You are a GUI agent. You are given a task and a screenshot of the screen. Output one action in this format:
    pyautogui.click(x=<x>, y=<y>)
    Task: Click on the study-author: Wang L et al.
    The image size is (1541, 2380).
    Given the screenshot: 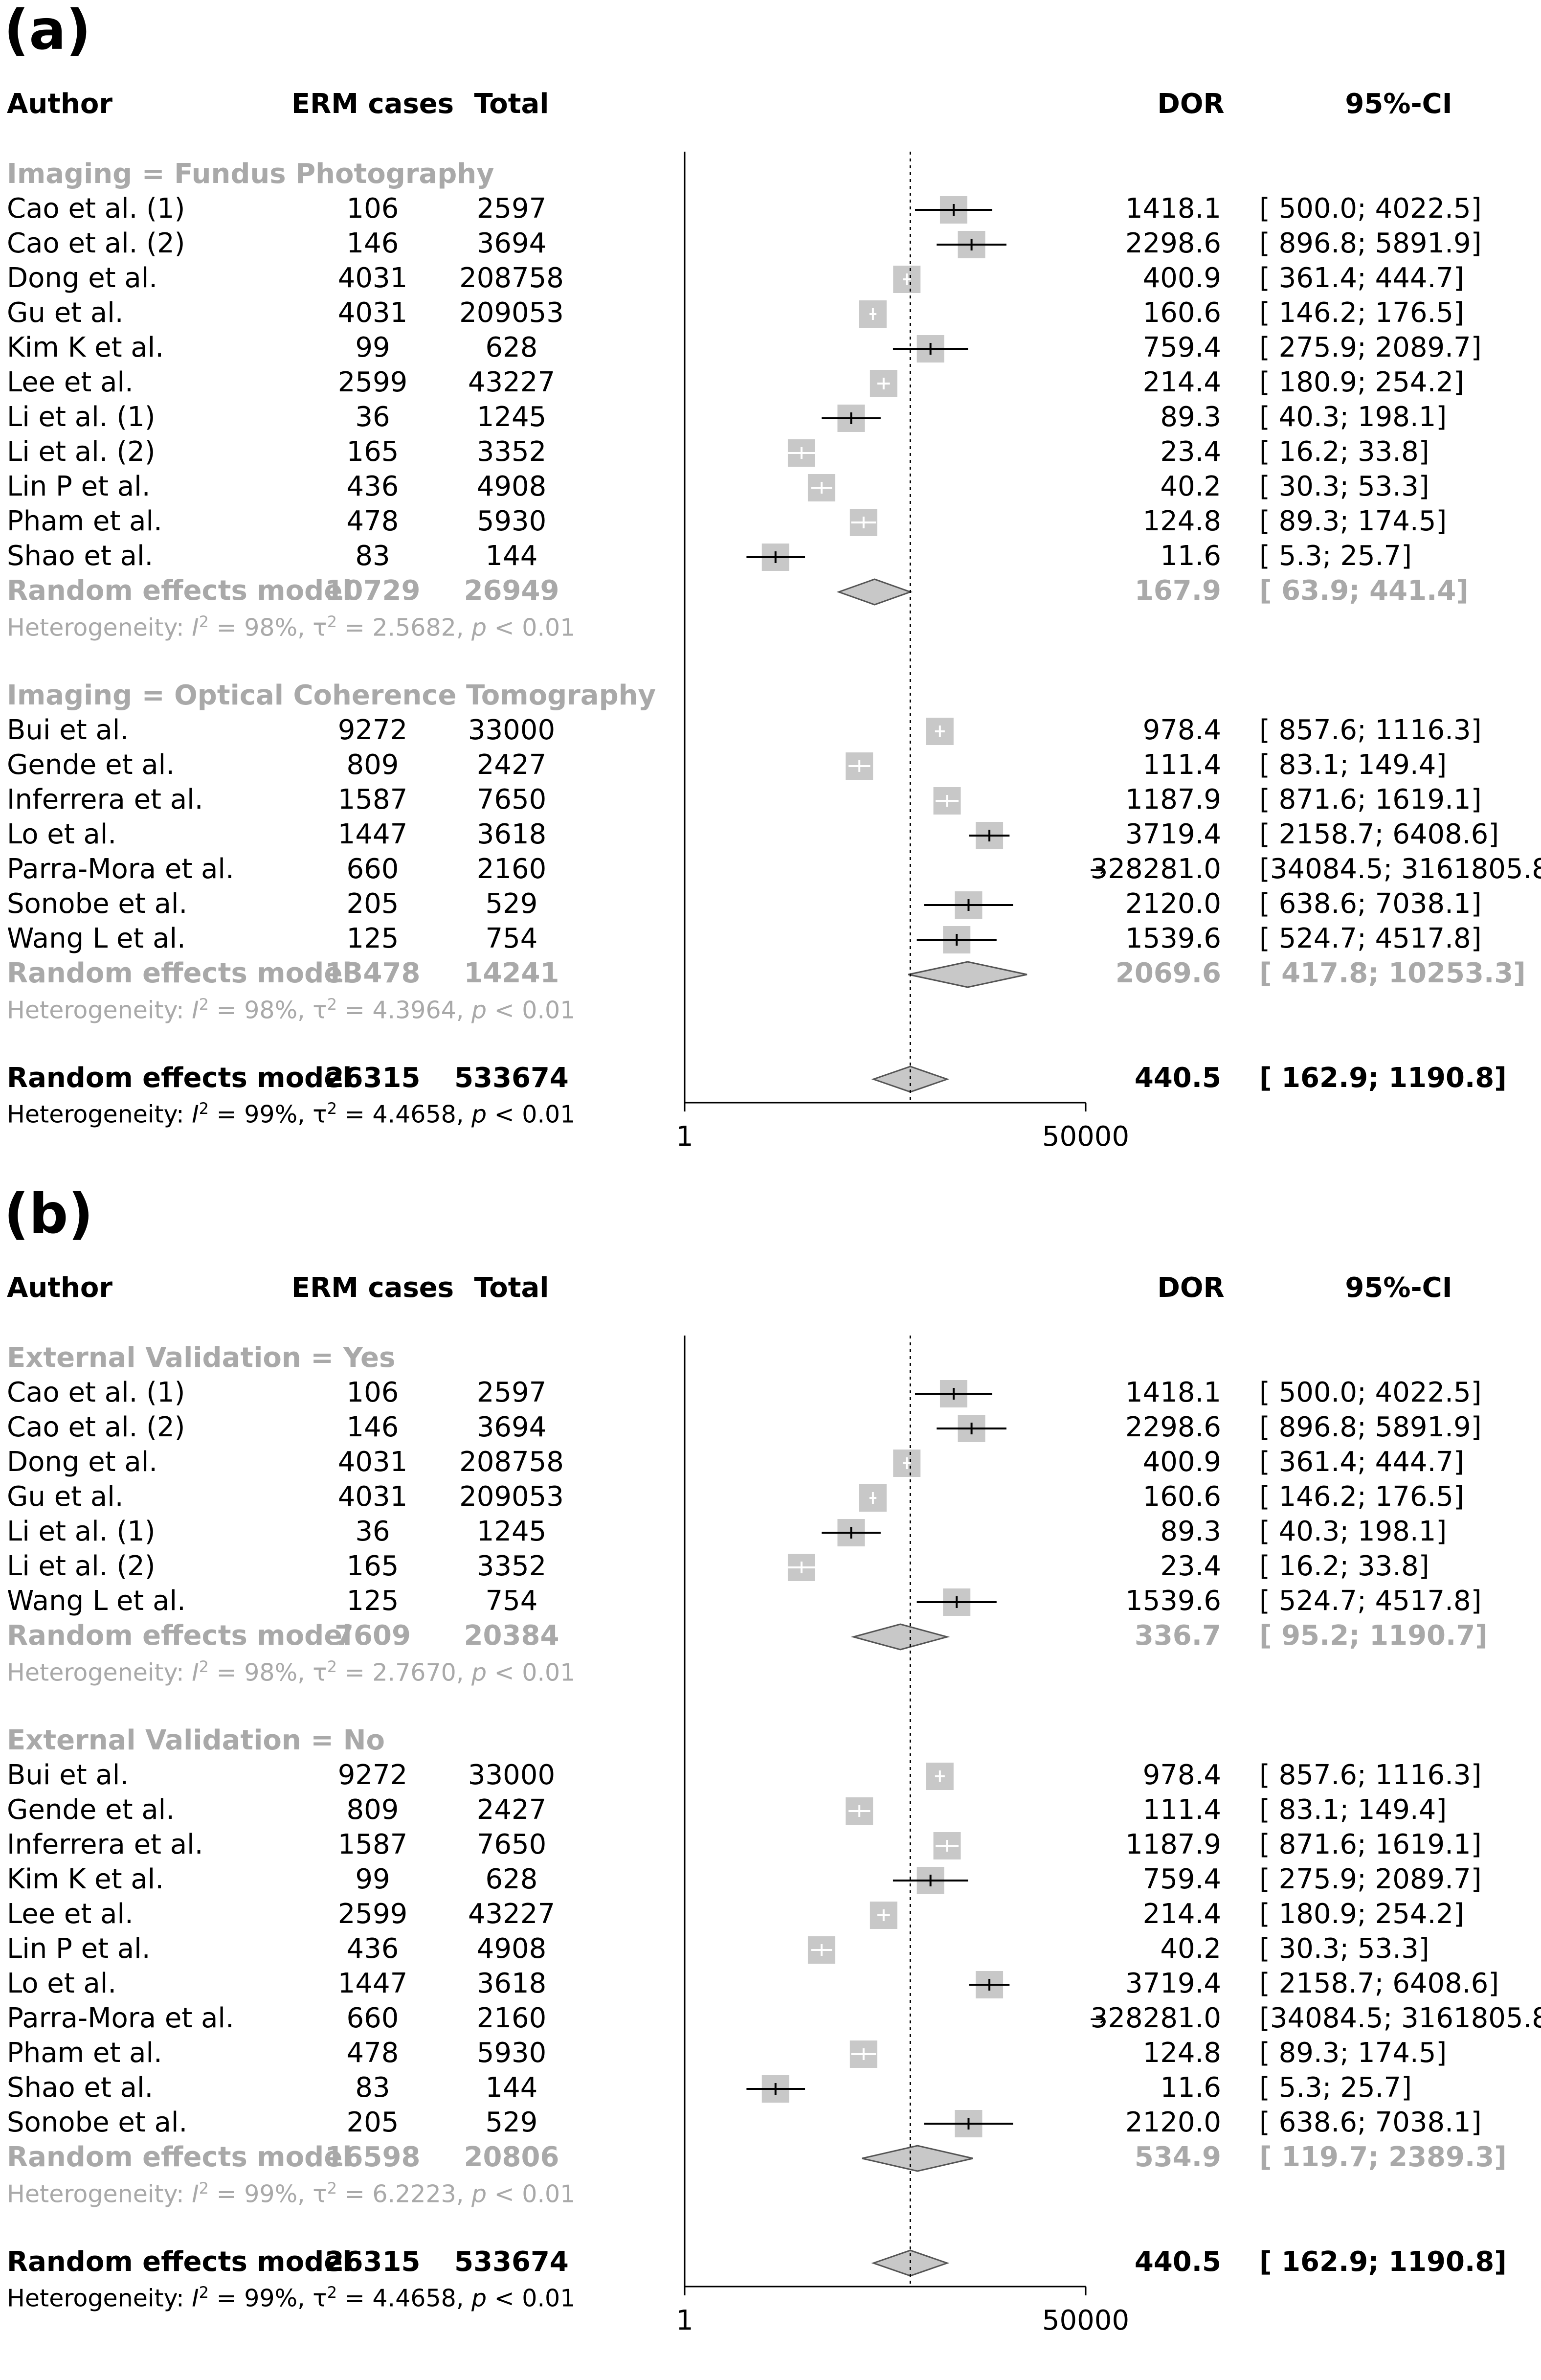 What is the action you would take?
    pyautogui.click(x=96, y=938)
    